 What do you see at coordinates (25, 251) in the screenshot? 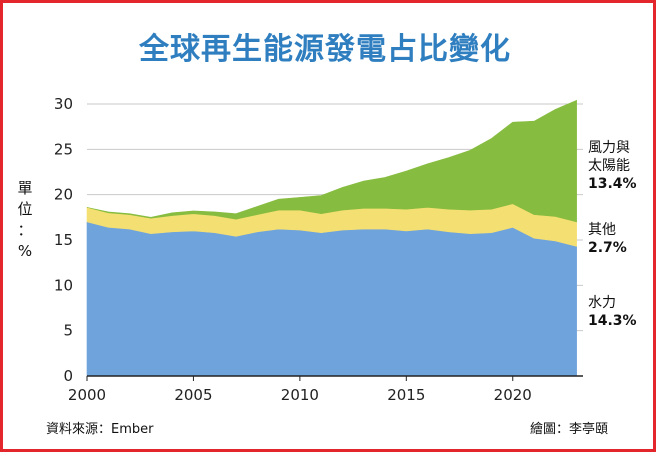
I see `y-axis-label-char: %` at bounding box center [25, 251].